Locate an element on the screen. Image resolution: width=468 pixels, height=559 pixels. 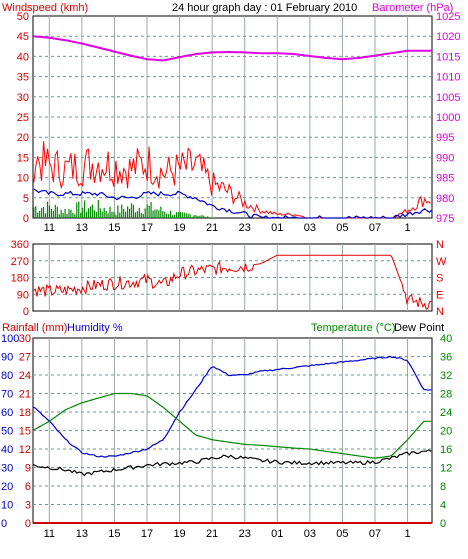
baro-ytick-1: 980 is located at coordinates (445, 199).